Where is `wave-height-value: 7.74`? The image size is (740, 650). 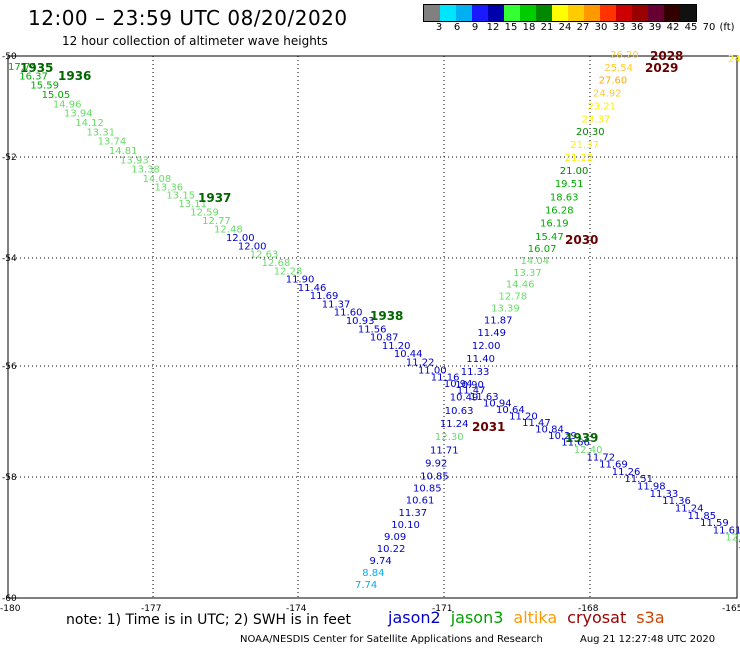 wave-height-value: 7.74 is located at coordinates (366, 585).